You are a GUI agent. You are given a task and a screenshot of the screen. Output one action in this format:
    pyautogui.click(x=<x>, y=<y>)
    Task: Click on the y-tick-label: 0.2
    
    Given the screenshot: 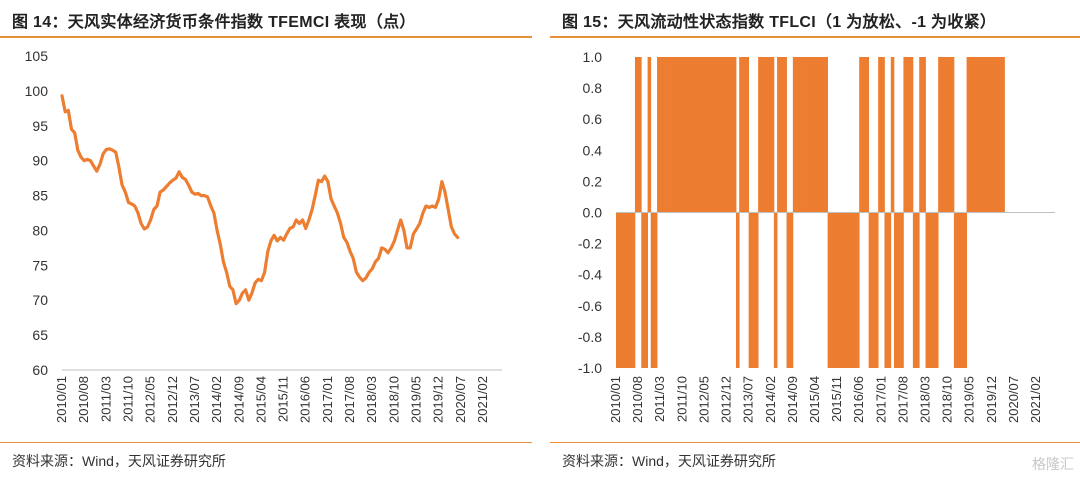 What is the action you would take?
    pyautogui.click(x=593, y=181)
    